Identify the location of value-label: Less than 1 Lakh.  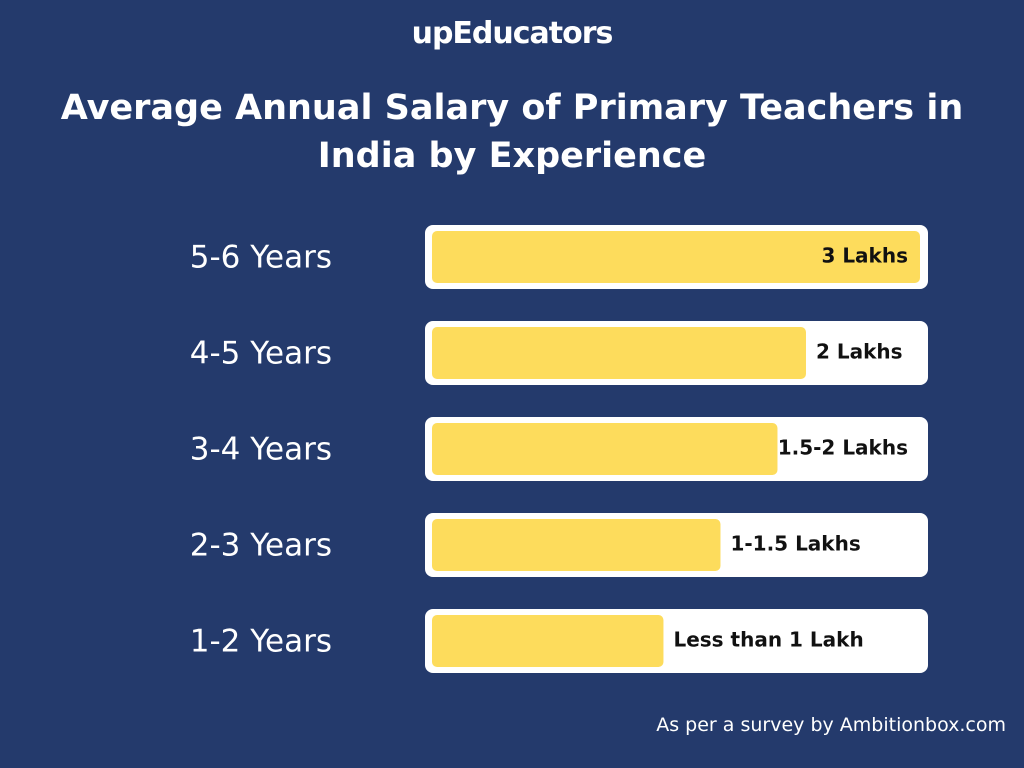
(768, 640).